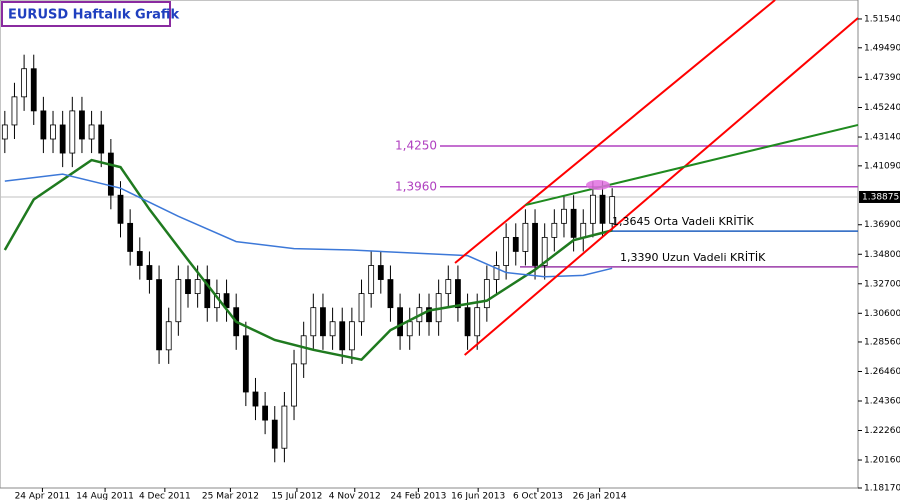  I want to click on y-tick-label: 1.28560, so click(882, 342).